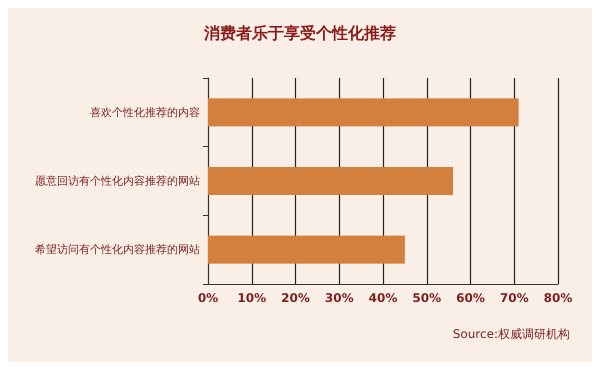 This screenshot has height=370, width=600. What do you see at coordinates (339, 298) in the screenshot?
I see `x-tick-label: 30%` at bounding box center [339, 298].